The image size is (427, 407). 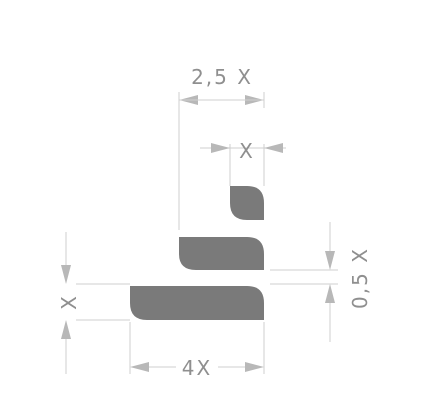 What do you see at coordinates (139, 367) in the screenshot?
I see `arrow-bottom-left` at bounding box center [139, 367].